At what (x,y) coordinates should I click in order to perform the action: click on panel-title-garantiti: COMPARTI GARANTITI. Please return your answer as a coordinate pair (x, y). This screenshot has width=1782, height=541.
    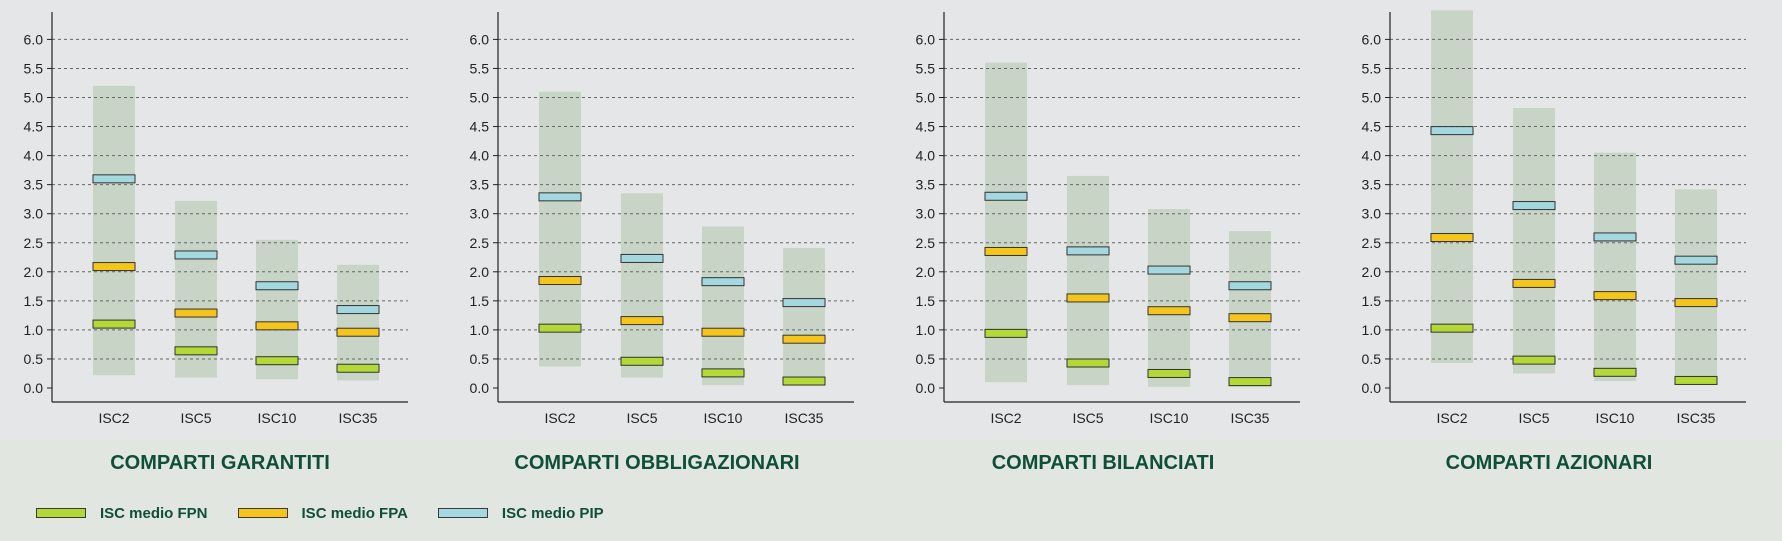
    Looking at the image, I should click on (220, 463).